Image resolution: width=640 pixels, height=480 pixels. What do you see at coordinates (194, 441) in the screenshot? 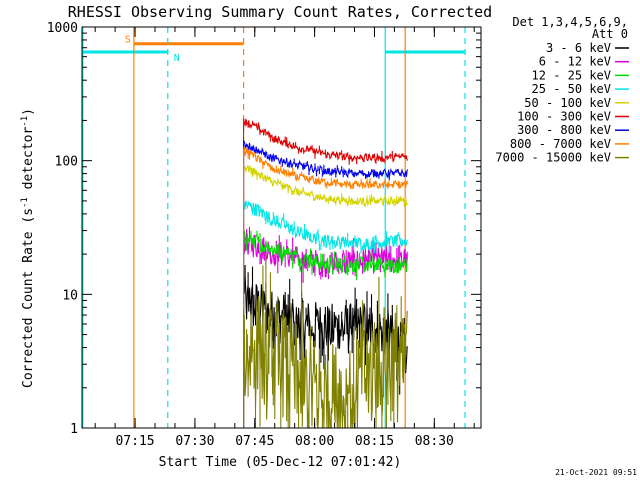
I see `x-tick-label: 07:30` at bounding box center [194, 441].